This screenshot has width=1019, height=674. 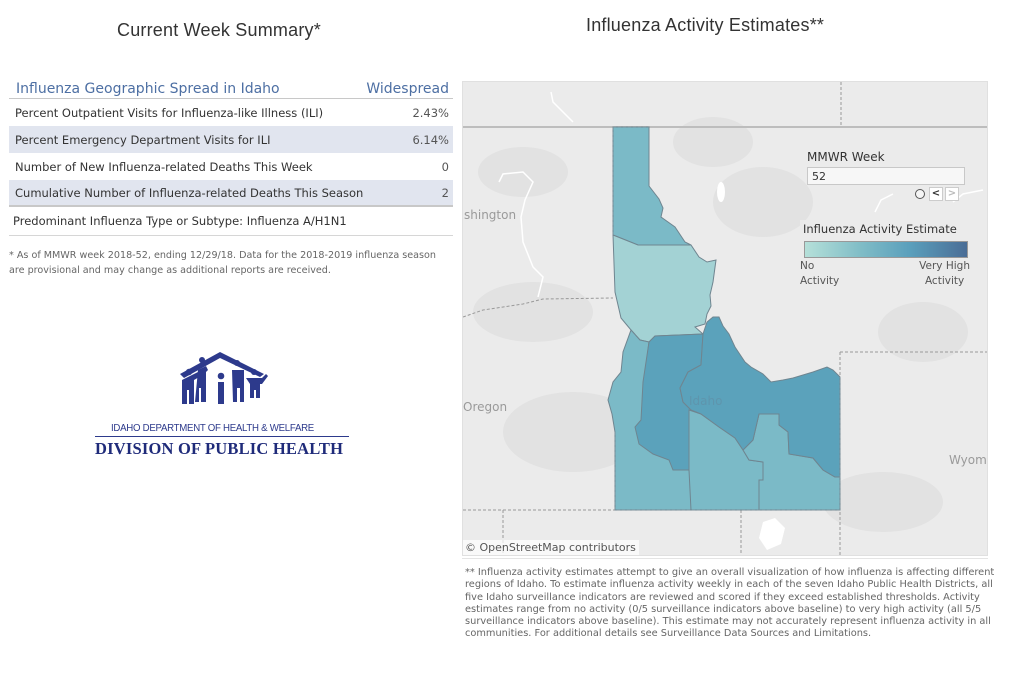 What do you see at coordinates (944, 281) in the screenshot?
I see `legend-high-line2: Activity` at bounding box center [944, 281].